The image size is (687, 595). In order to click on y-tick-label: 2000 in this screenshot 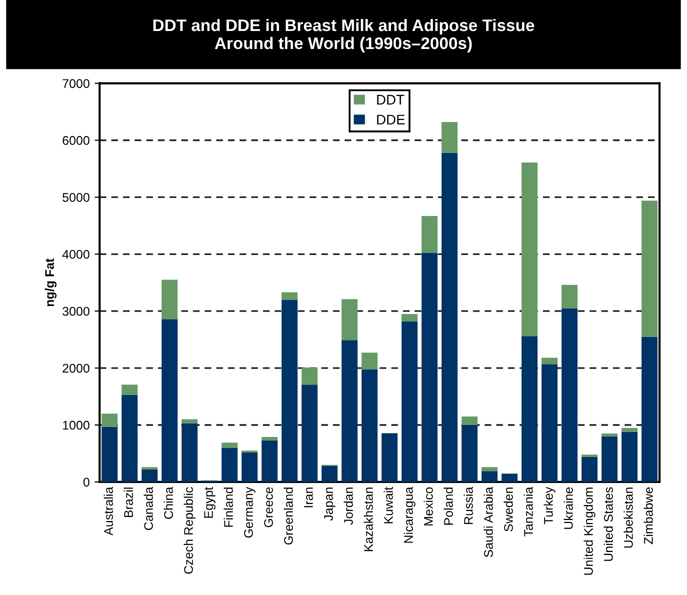, I will do `click(76, 368)`.